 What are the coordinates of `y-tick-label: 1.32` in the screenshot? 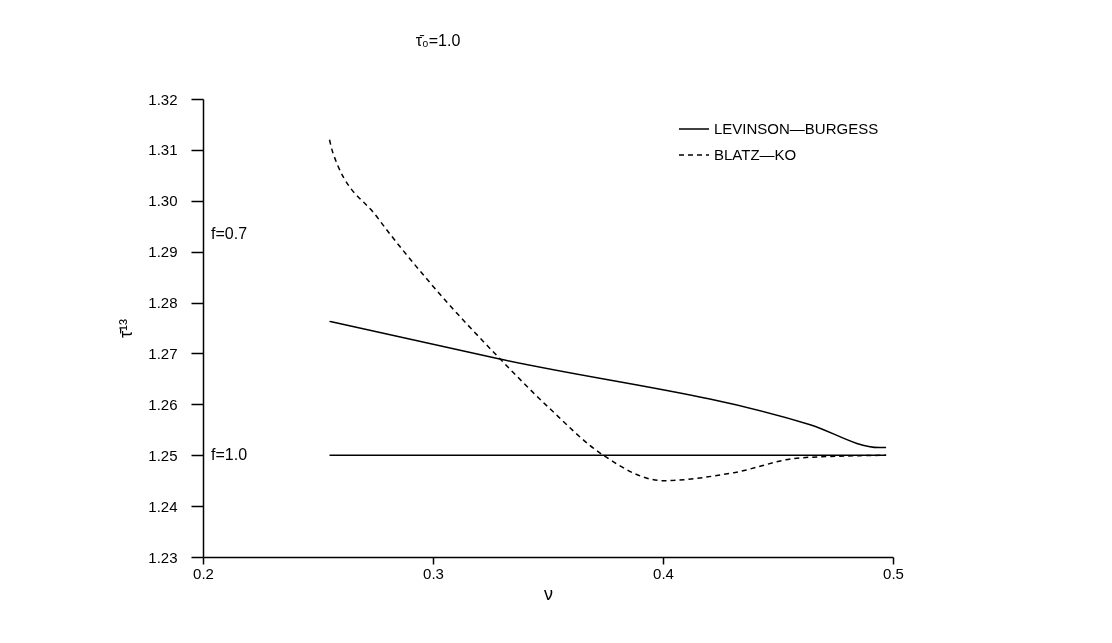 It's located at (163, 99).